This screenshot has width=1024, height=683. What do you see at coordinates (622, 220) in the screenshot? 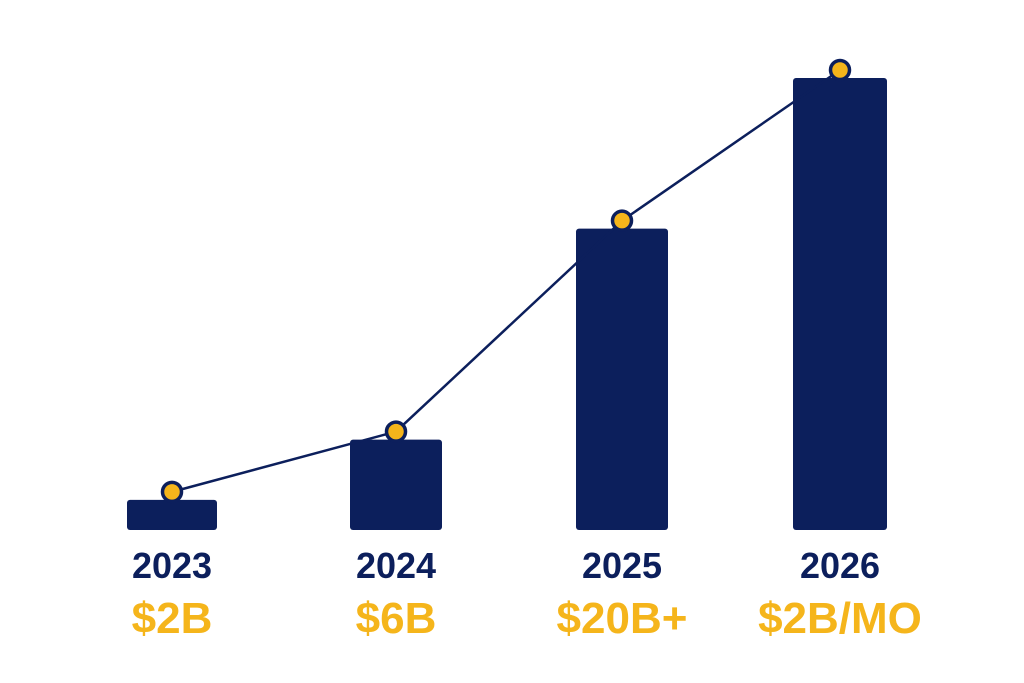
I see `marker-2025` at bounding box center [622, 220].